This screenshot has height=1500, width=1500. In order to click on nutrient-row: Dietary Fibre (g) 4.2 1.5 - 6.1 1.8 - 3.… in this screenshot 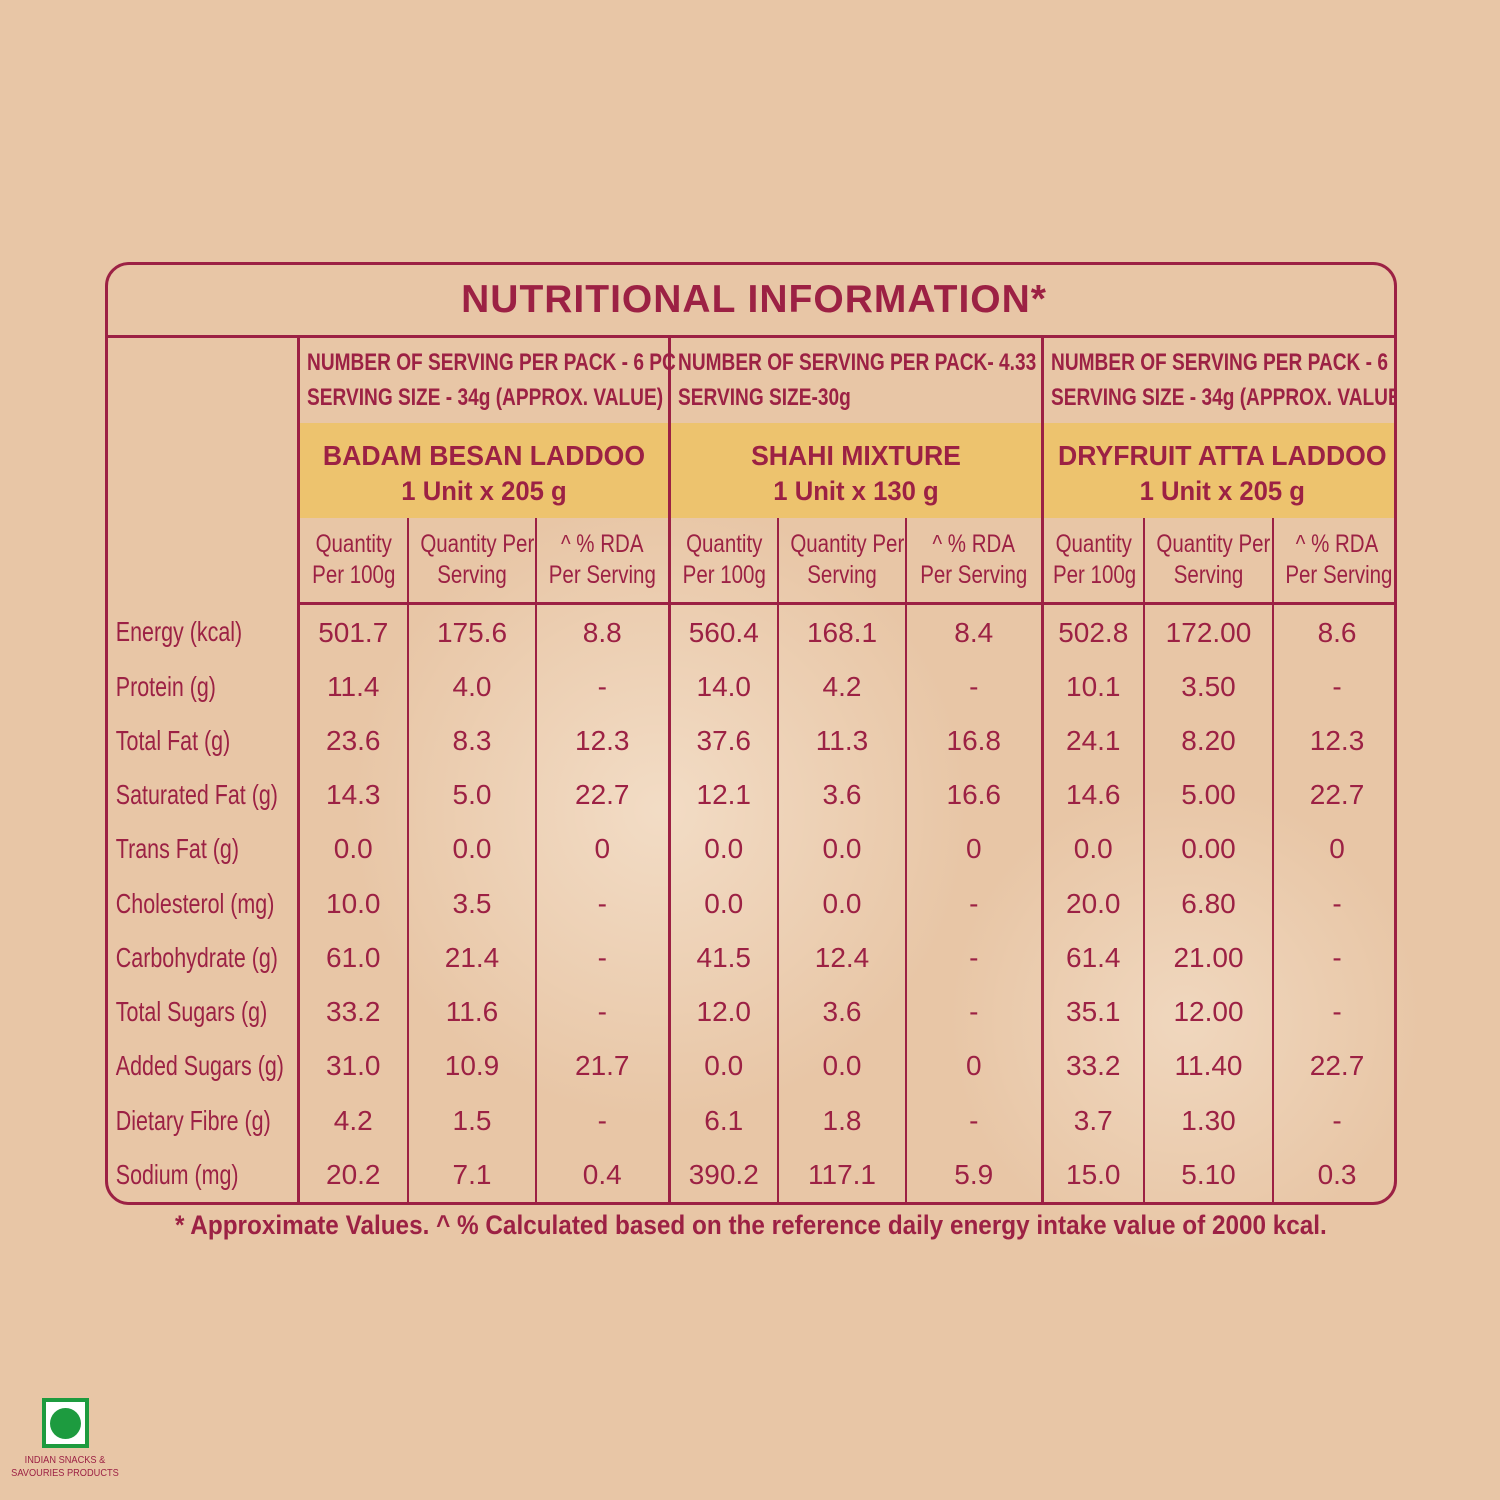, I will do `click(751, 1120)`.